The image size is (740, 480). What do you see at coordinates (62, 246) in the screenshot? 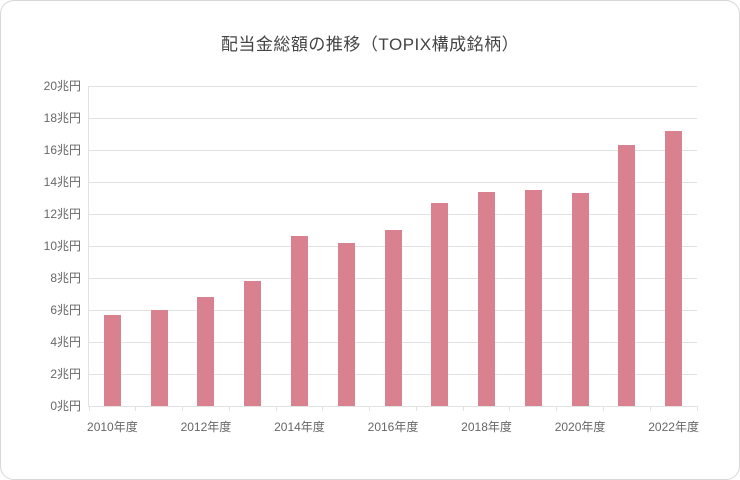
I see `y-axis-label: 10兆円` at bounding box center [62, 246].